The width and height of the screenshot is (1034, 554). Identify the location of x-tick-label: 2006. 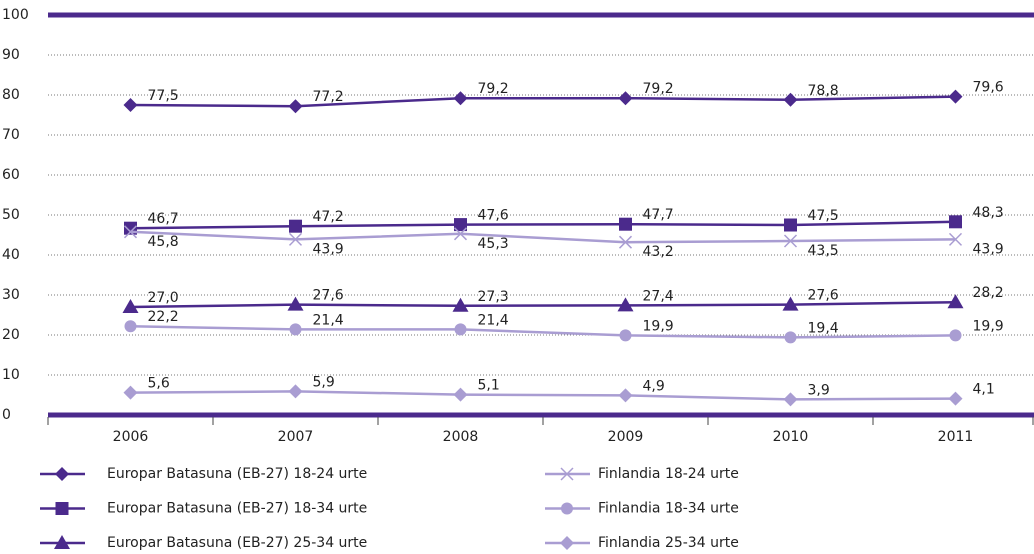
(131, 437).